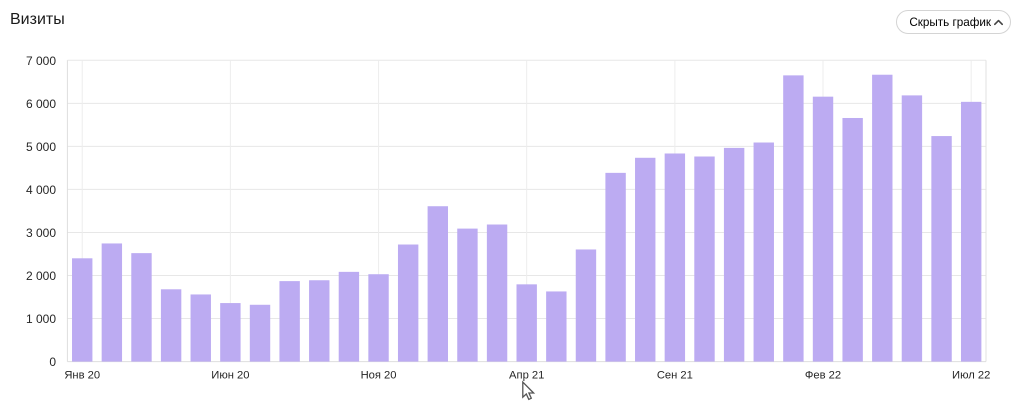  Describe the element at coordinates (823, 376) in the screenshot. I see `svg-text: Фев 22` at that location.